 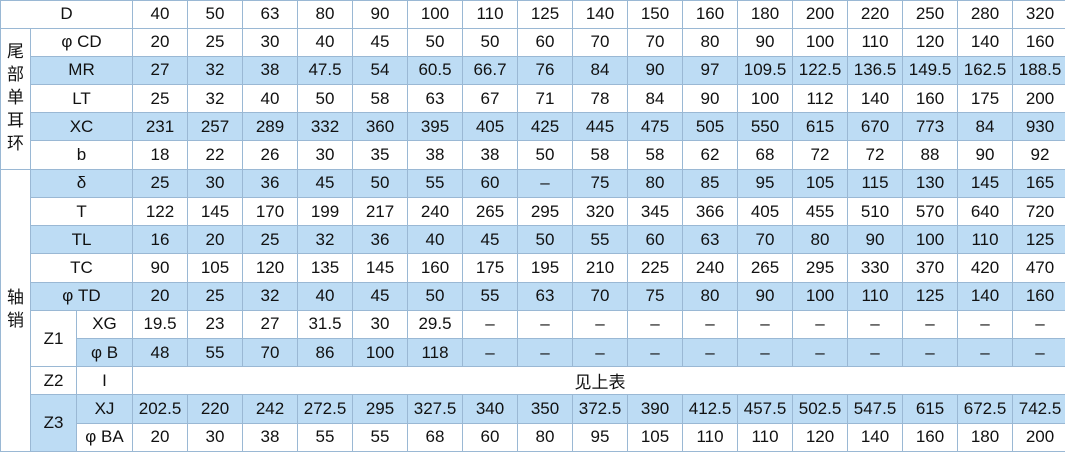 What do you see at coordinates (380, 127) in the screenshot?
I see `cell-value: 360` at bounding box center [380, 127].